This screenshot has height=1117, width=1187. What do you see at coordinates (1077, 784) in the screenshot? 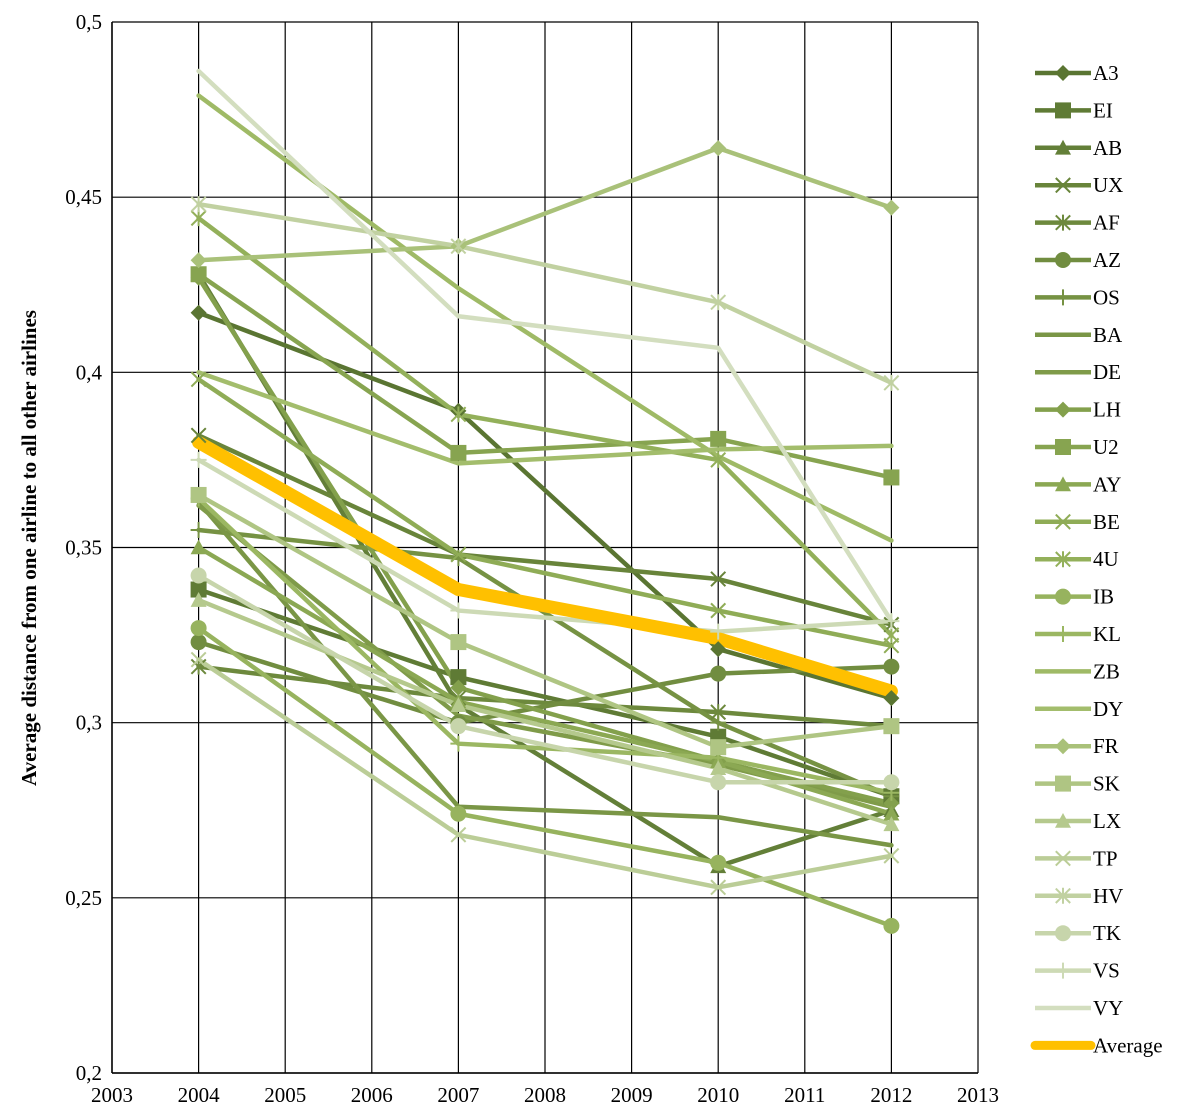
I see `legend-item-sk: SK` at bounding box center [1077, 784].